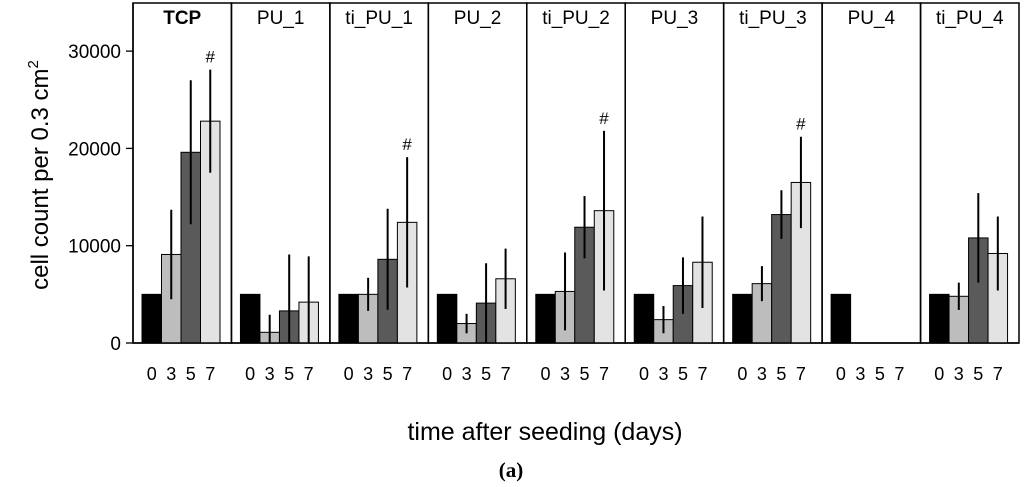 The width and height of the screenshot is (1024, 487). I want to click on panel-title: ti_PU_2, so click(576, 18).